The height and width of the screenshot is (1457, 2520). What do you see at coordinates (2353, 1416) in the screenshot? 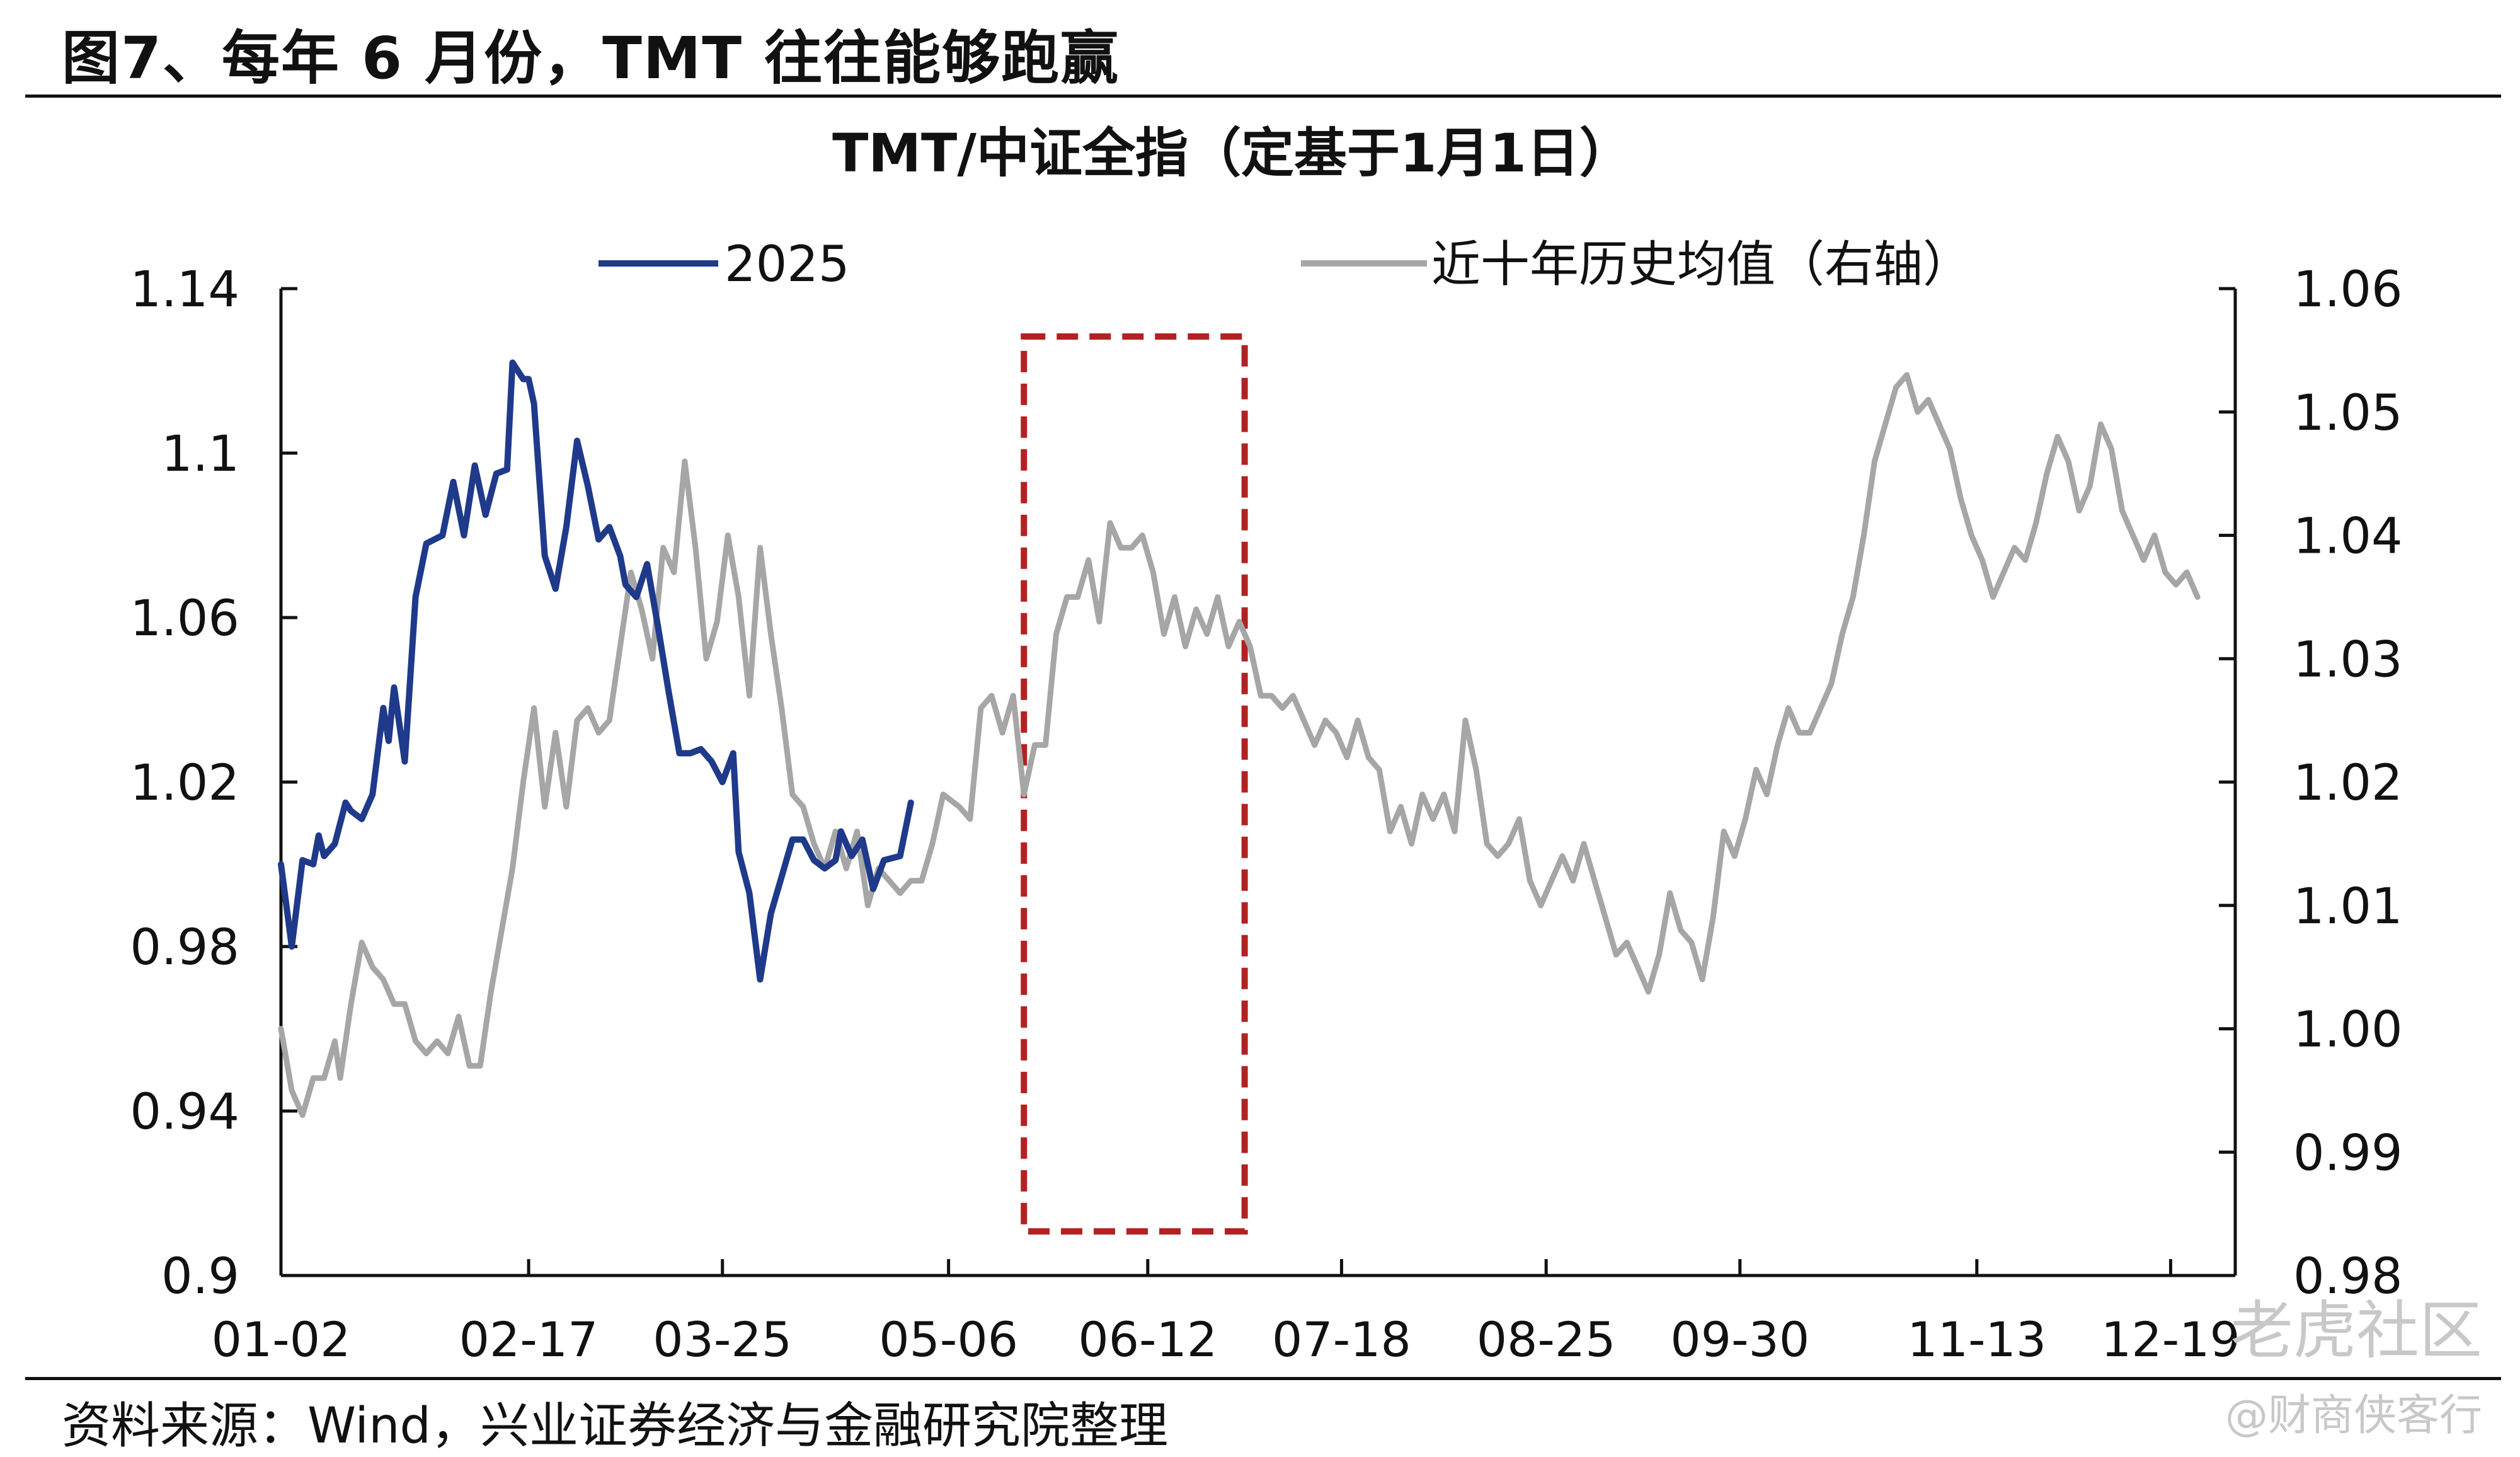
I see `watermark-handle: @财商侠客行` at bounding box center [2353, 1416].